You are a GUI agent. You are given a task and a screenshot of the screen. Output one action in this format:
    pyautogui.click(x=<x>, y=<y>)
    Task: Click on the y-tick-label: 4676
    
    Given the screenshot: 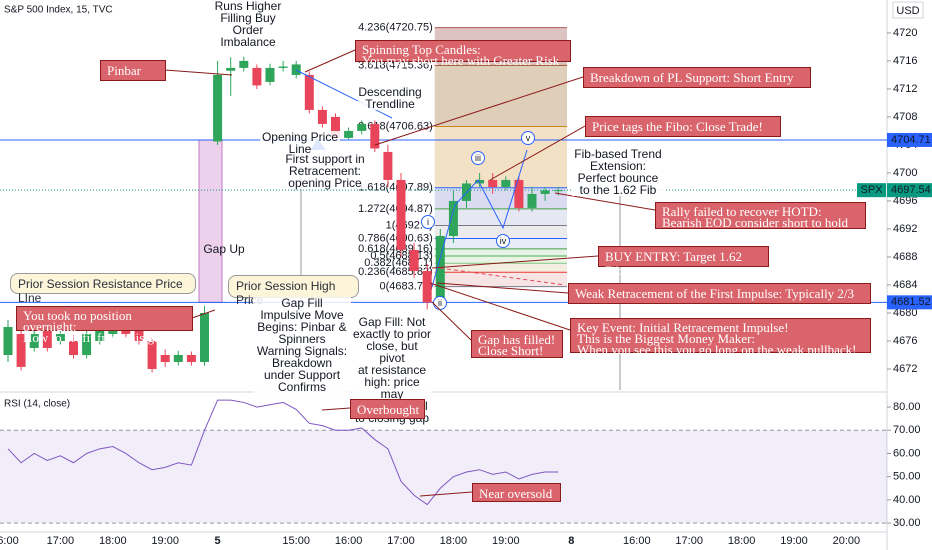 What is the action you would take?
    pyautogui.click(x=905, y=341)
    